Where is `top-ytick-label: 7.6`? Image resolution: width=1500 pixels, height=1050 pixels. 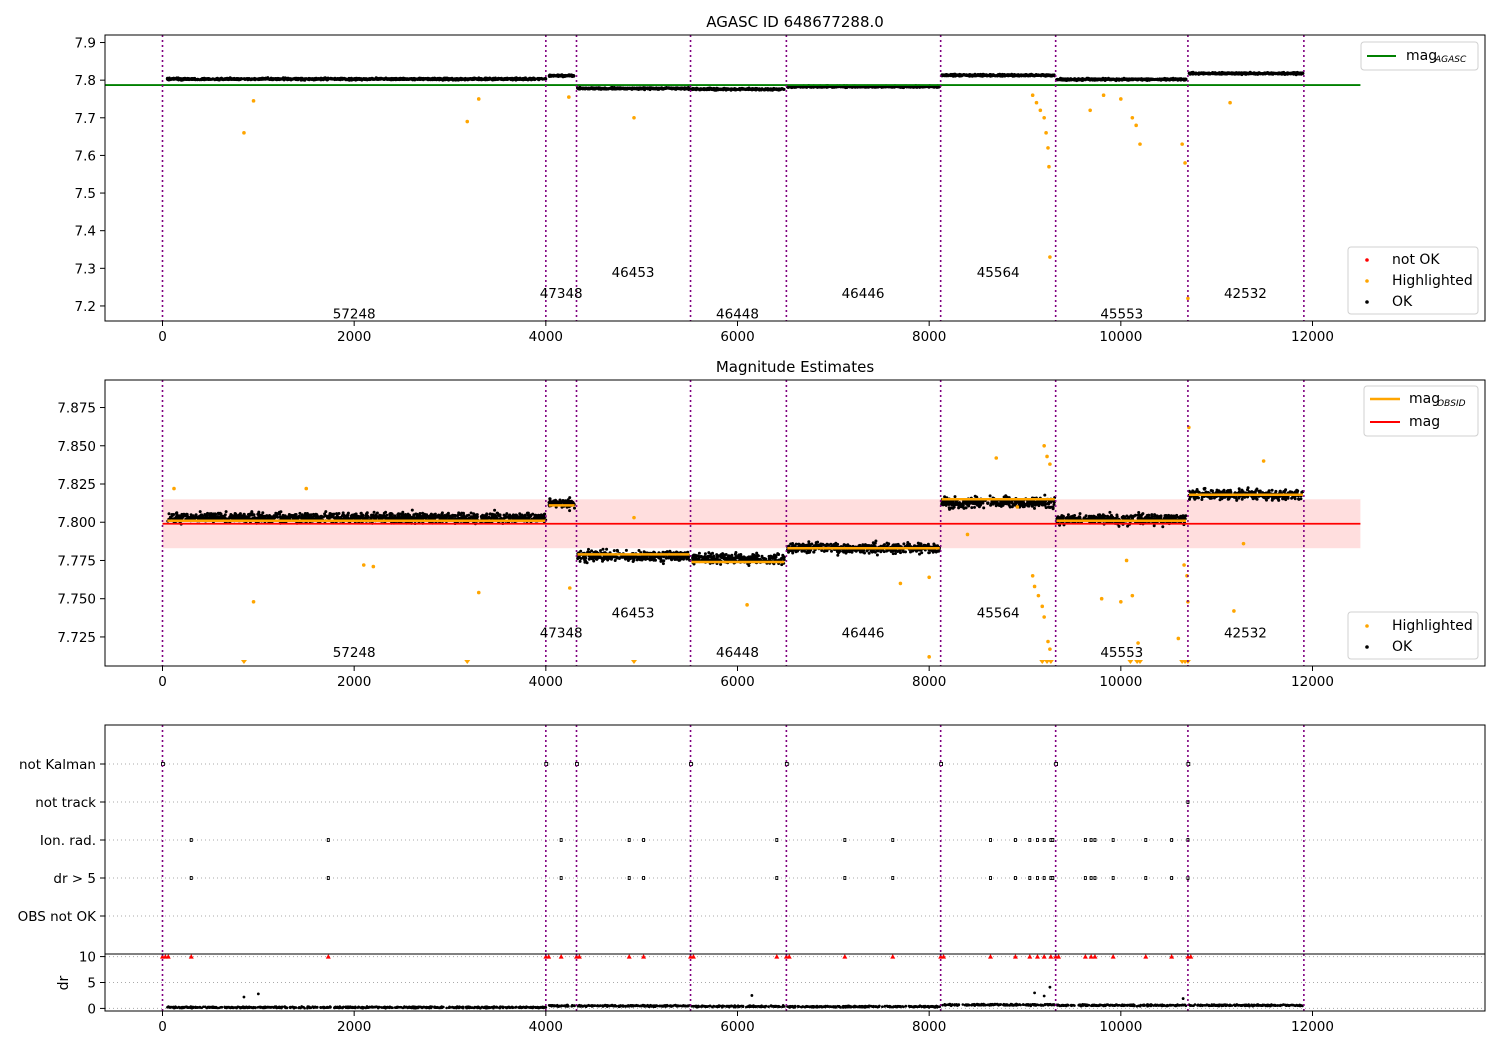 top-ytick-label: 7.6 is located at coordinates (85, 156).